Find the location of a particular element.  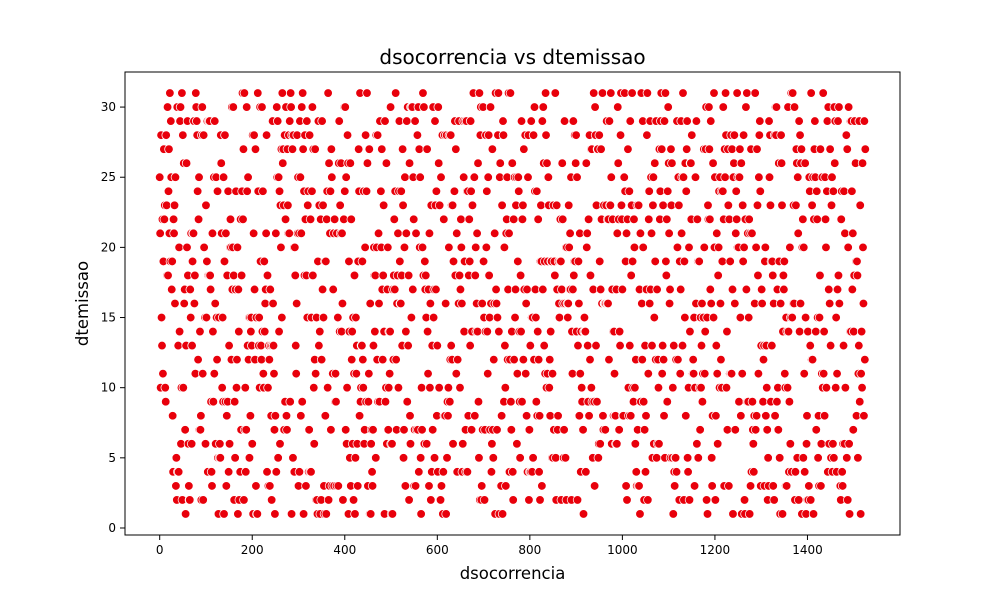

x-tick-label: 1400 is located at coordinates (807, 550).